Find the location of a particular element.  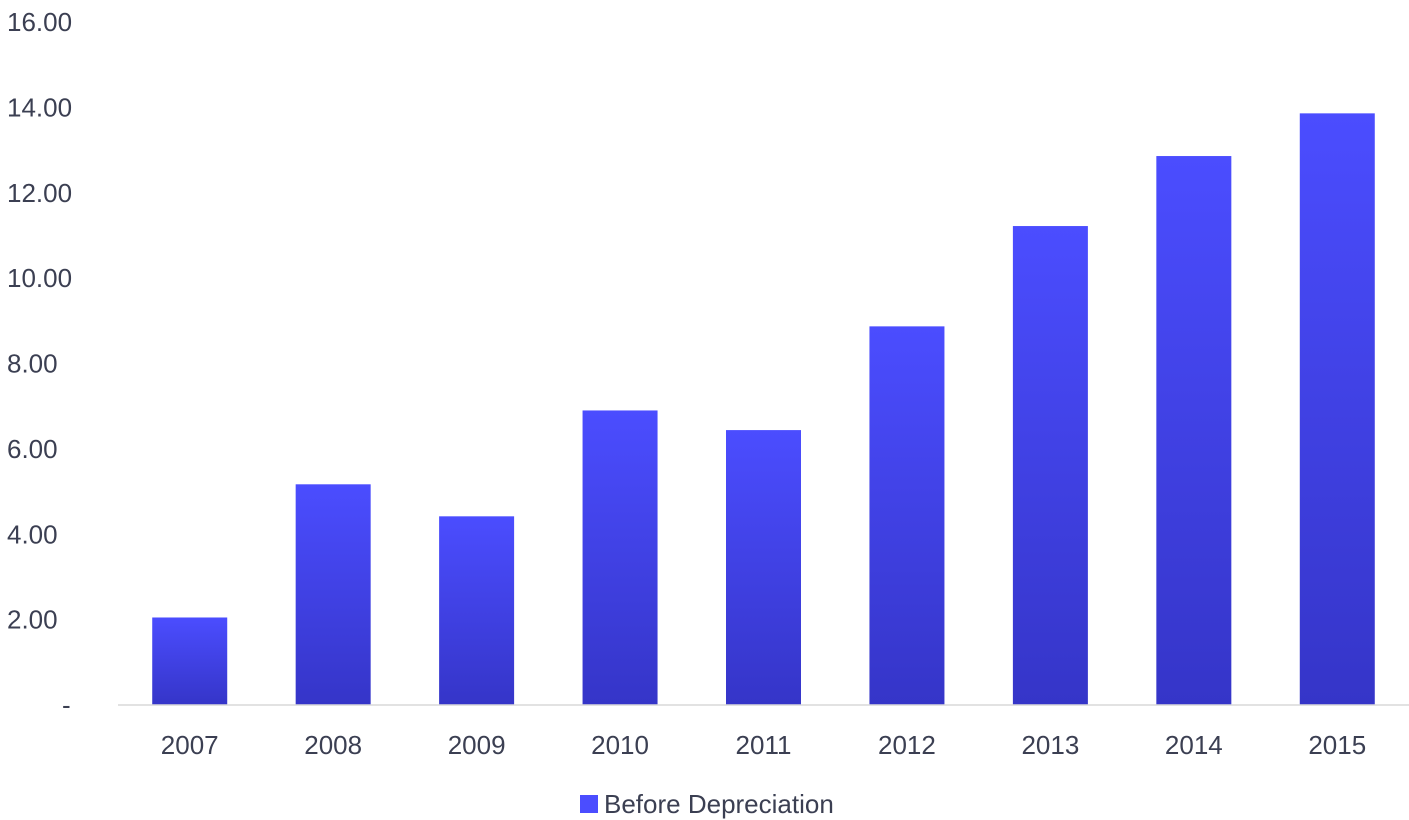

y-tick-label: 10.00 is located at coordinates (39, 278).